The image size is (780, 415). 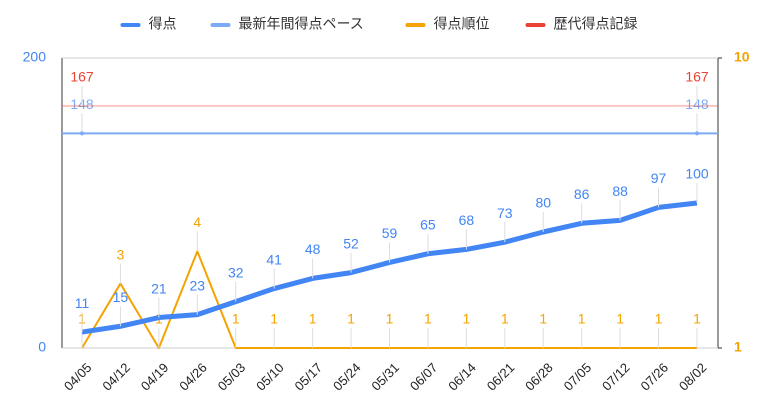 What do you see at coordinates (193, 377) in the screenshot?
I see `x-tick-label: 04/26` at bounding box center [193, 377].